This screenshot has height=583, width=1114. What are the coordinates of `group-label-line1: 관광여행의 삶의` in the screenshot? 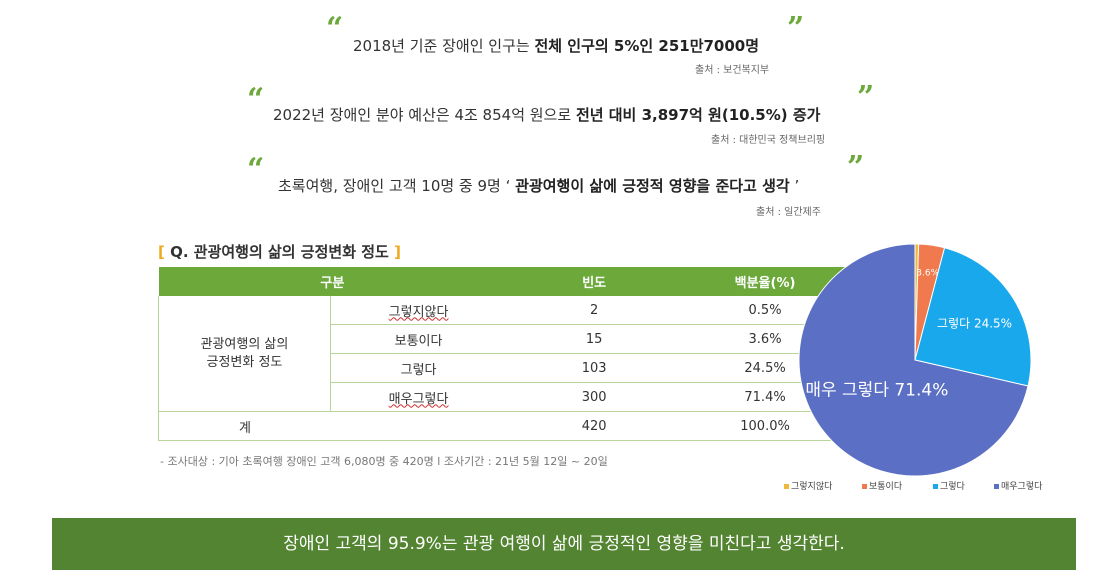 It's located at (244, 344).